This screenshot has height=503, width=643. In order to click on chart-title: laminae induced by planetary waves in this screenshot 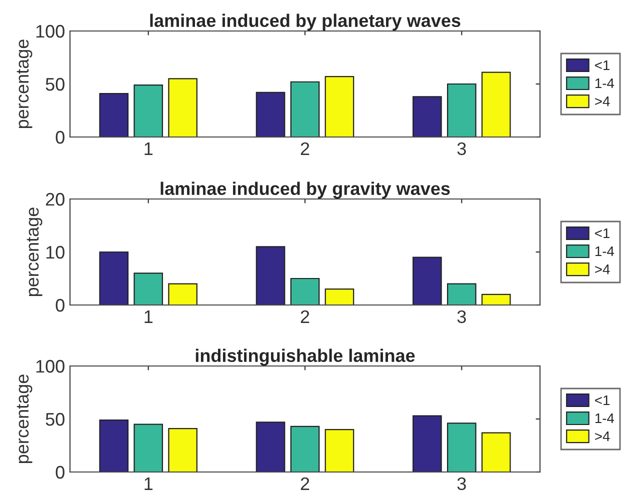, I will do `click(305, 22)`.